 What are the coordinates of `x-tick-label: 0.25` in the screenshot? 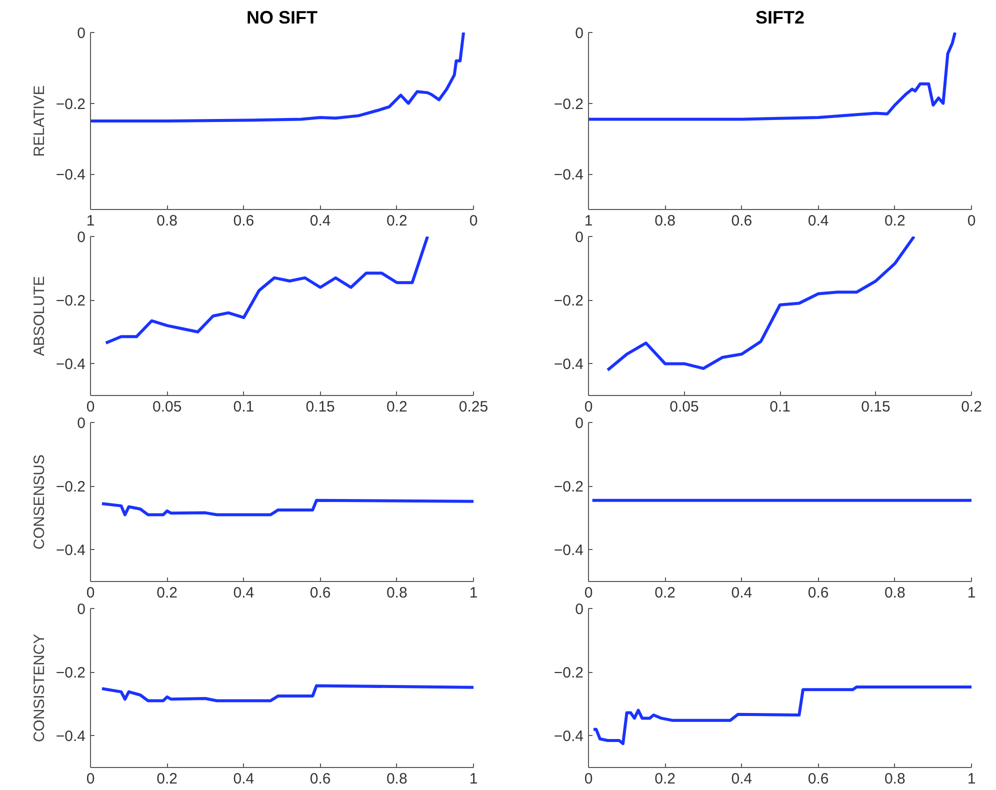 It's located at (473, 407).